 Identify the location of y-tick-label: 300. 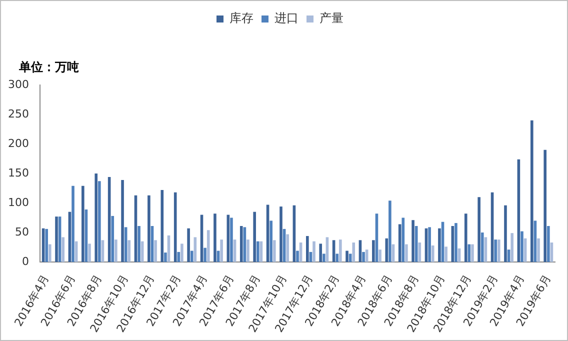
(18, 84).